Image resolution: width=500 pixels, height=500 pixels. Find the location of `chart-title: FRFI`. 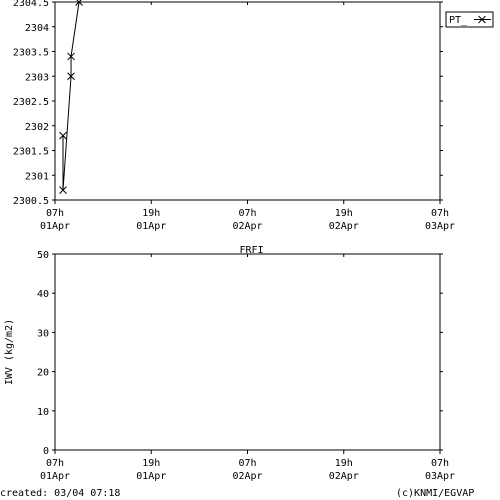

chart-title: FRFI is located at coordinates (251, 250).